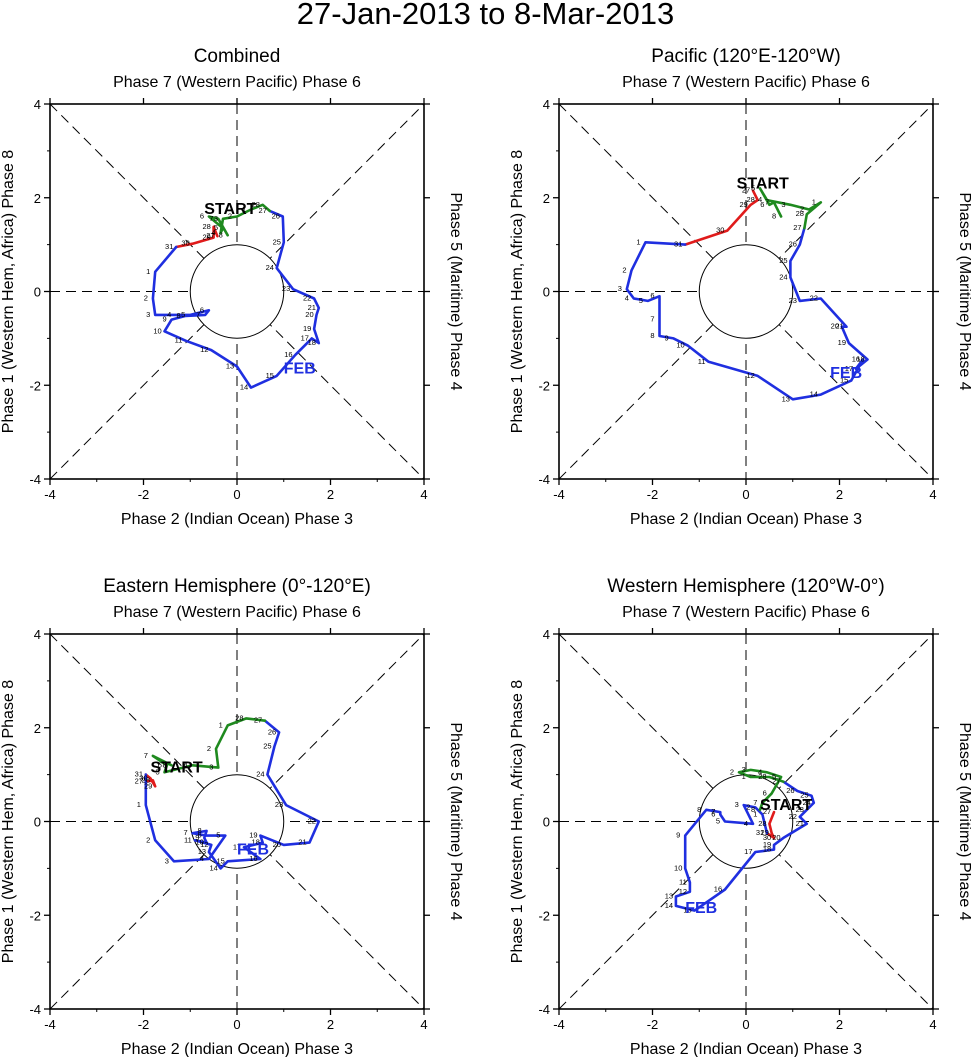  Describe the element at coordinates (237, 821) in the screenshot. I see `unit-circle` at that location.